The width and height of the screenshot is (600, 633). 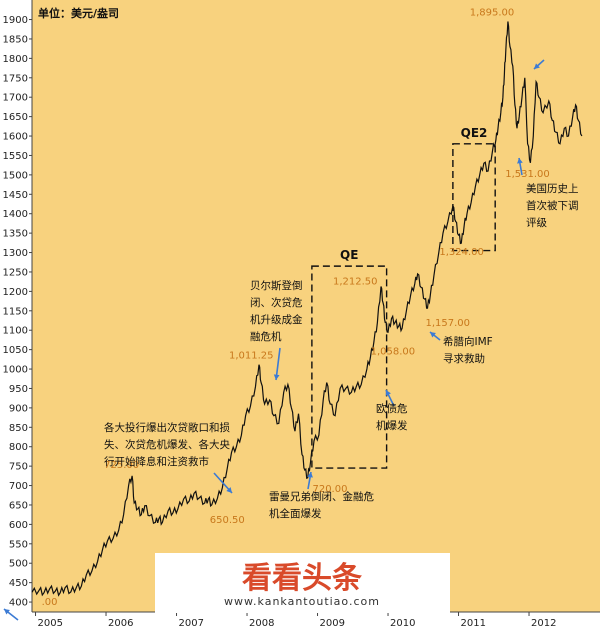 I want to click on x-tick-label: 2006, so click(x=120, y=623).